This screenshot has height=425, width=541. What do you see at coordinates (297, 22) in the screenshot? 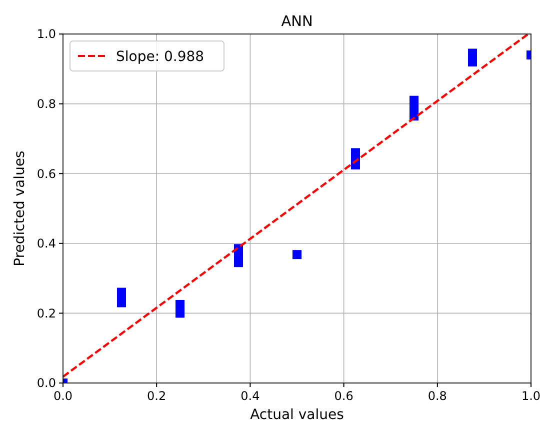
I see `chart-title: ANN` at bounding box center [297, 22].